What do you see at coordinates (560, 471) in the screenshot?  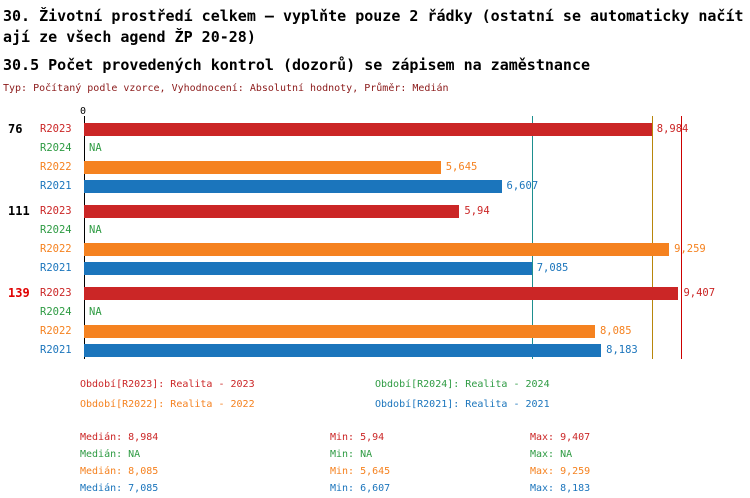 I see `stat-max-r2022: Max: 9,259` at bounding box center [560, 471].